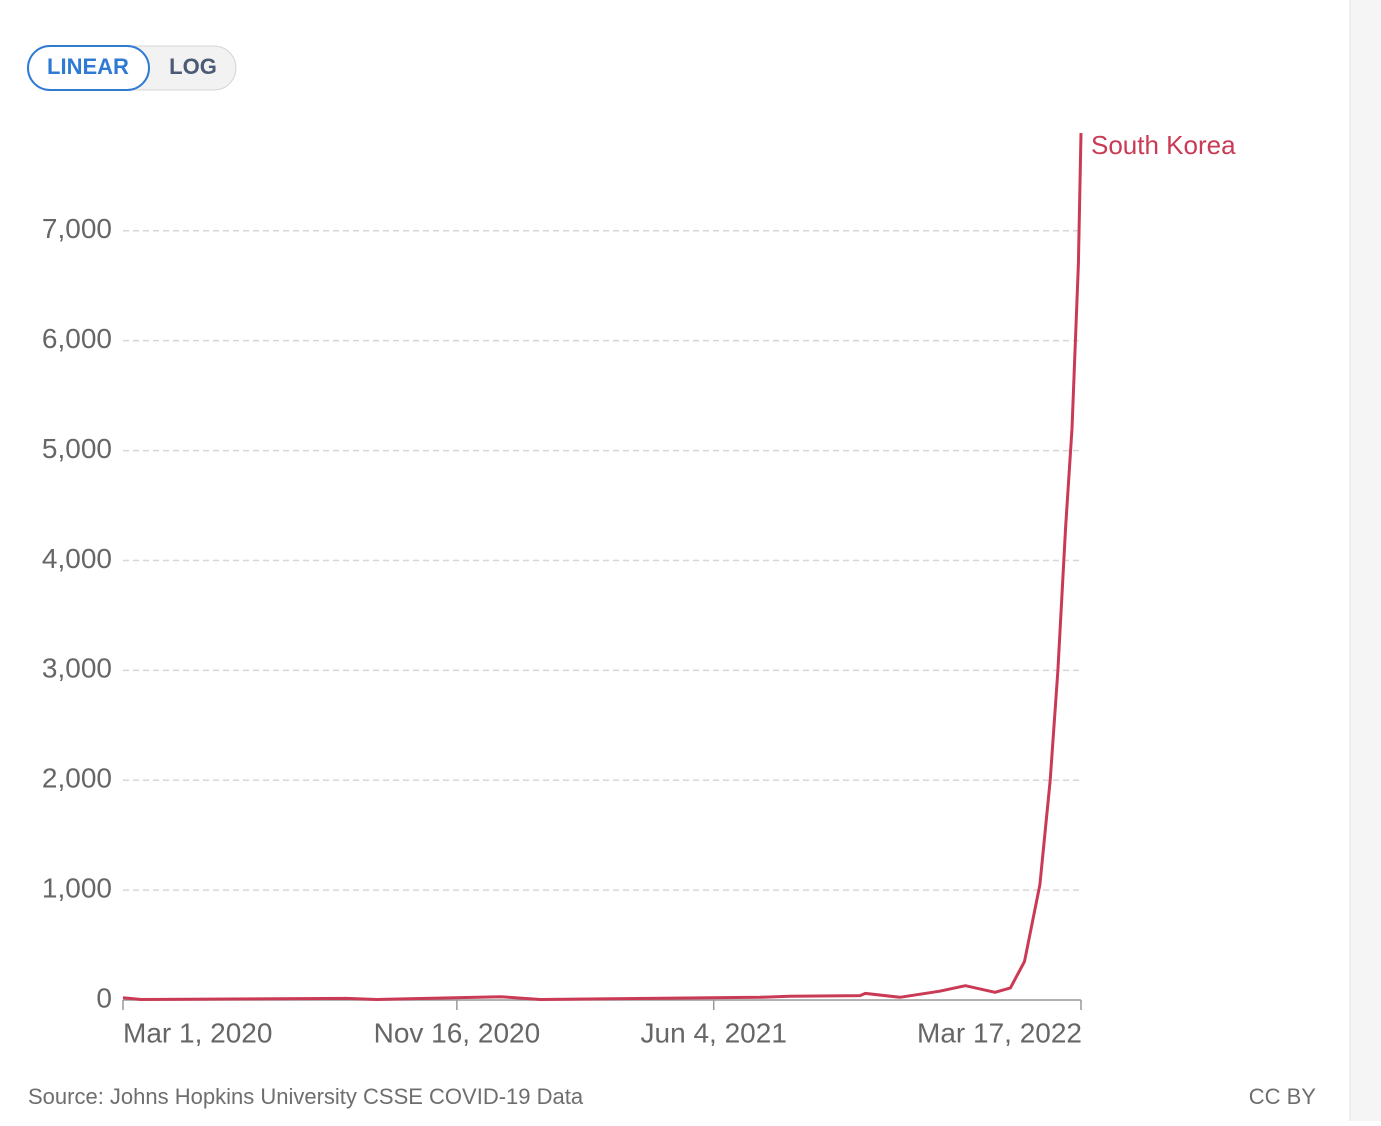 This screenshot has width=1381, height=1126. What do you see at coordinates (193, 66) in the screenshot?
I see `log-label: LOG` at bounding box center [193, 66].